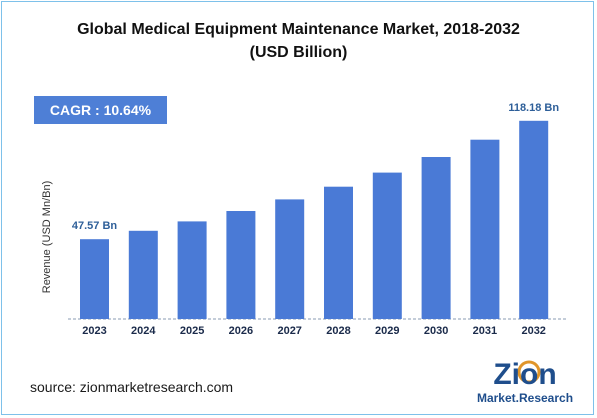 The image size is (597, 418). Describe the element at coordinates (192, 270) in the screenshot. I see `bar-2025` at that location.